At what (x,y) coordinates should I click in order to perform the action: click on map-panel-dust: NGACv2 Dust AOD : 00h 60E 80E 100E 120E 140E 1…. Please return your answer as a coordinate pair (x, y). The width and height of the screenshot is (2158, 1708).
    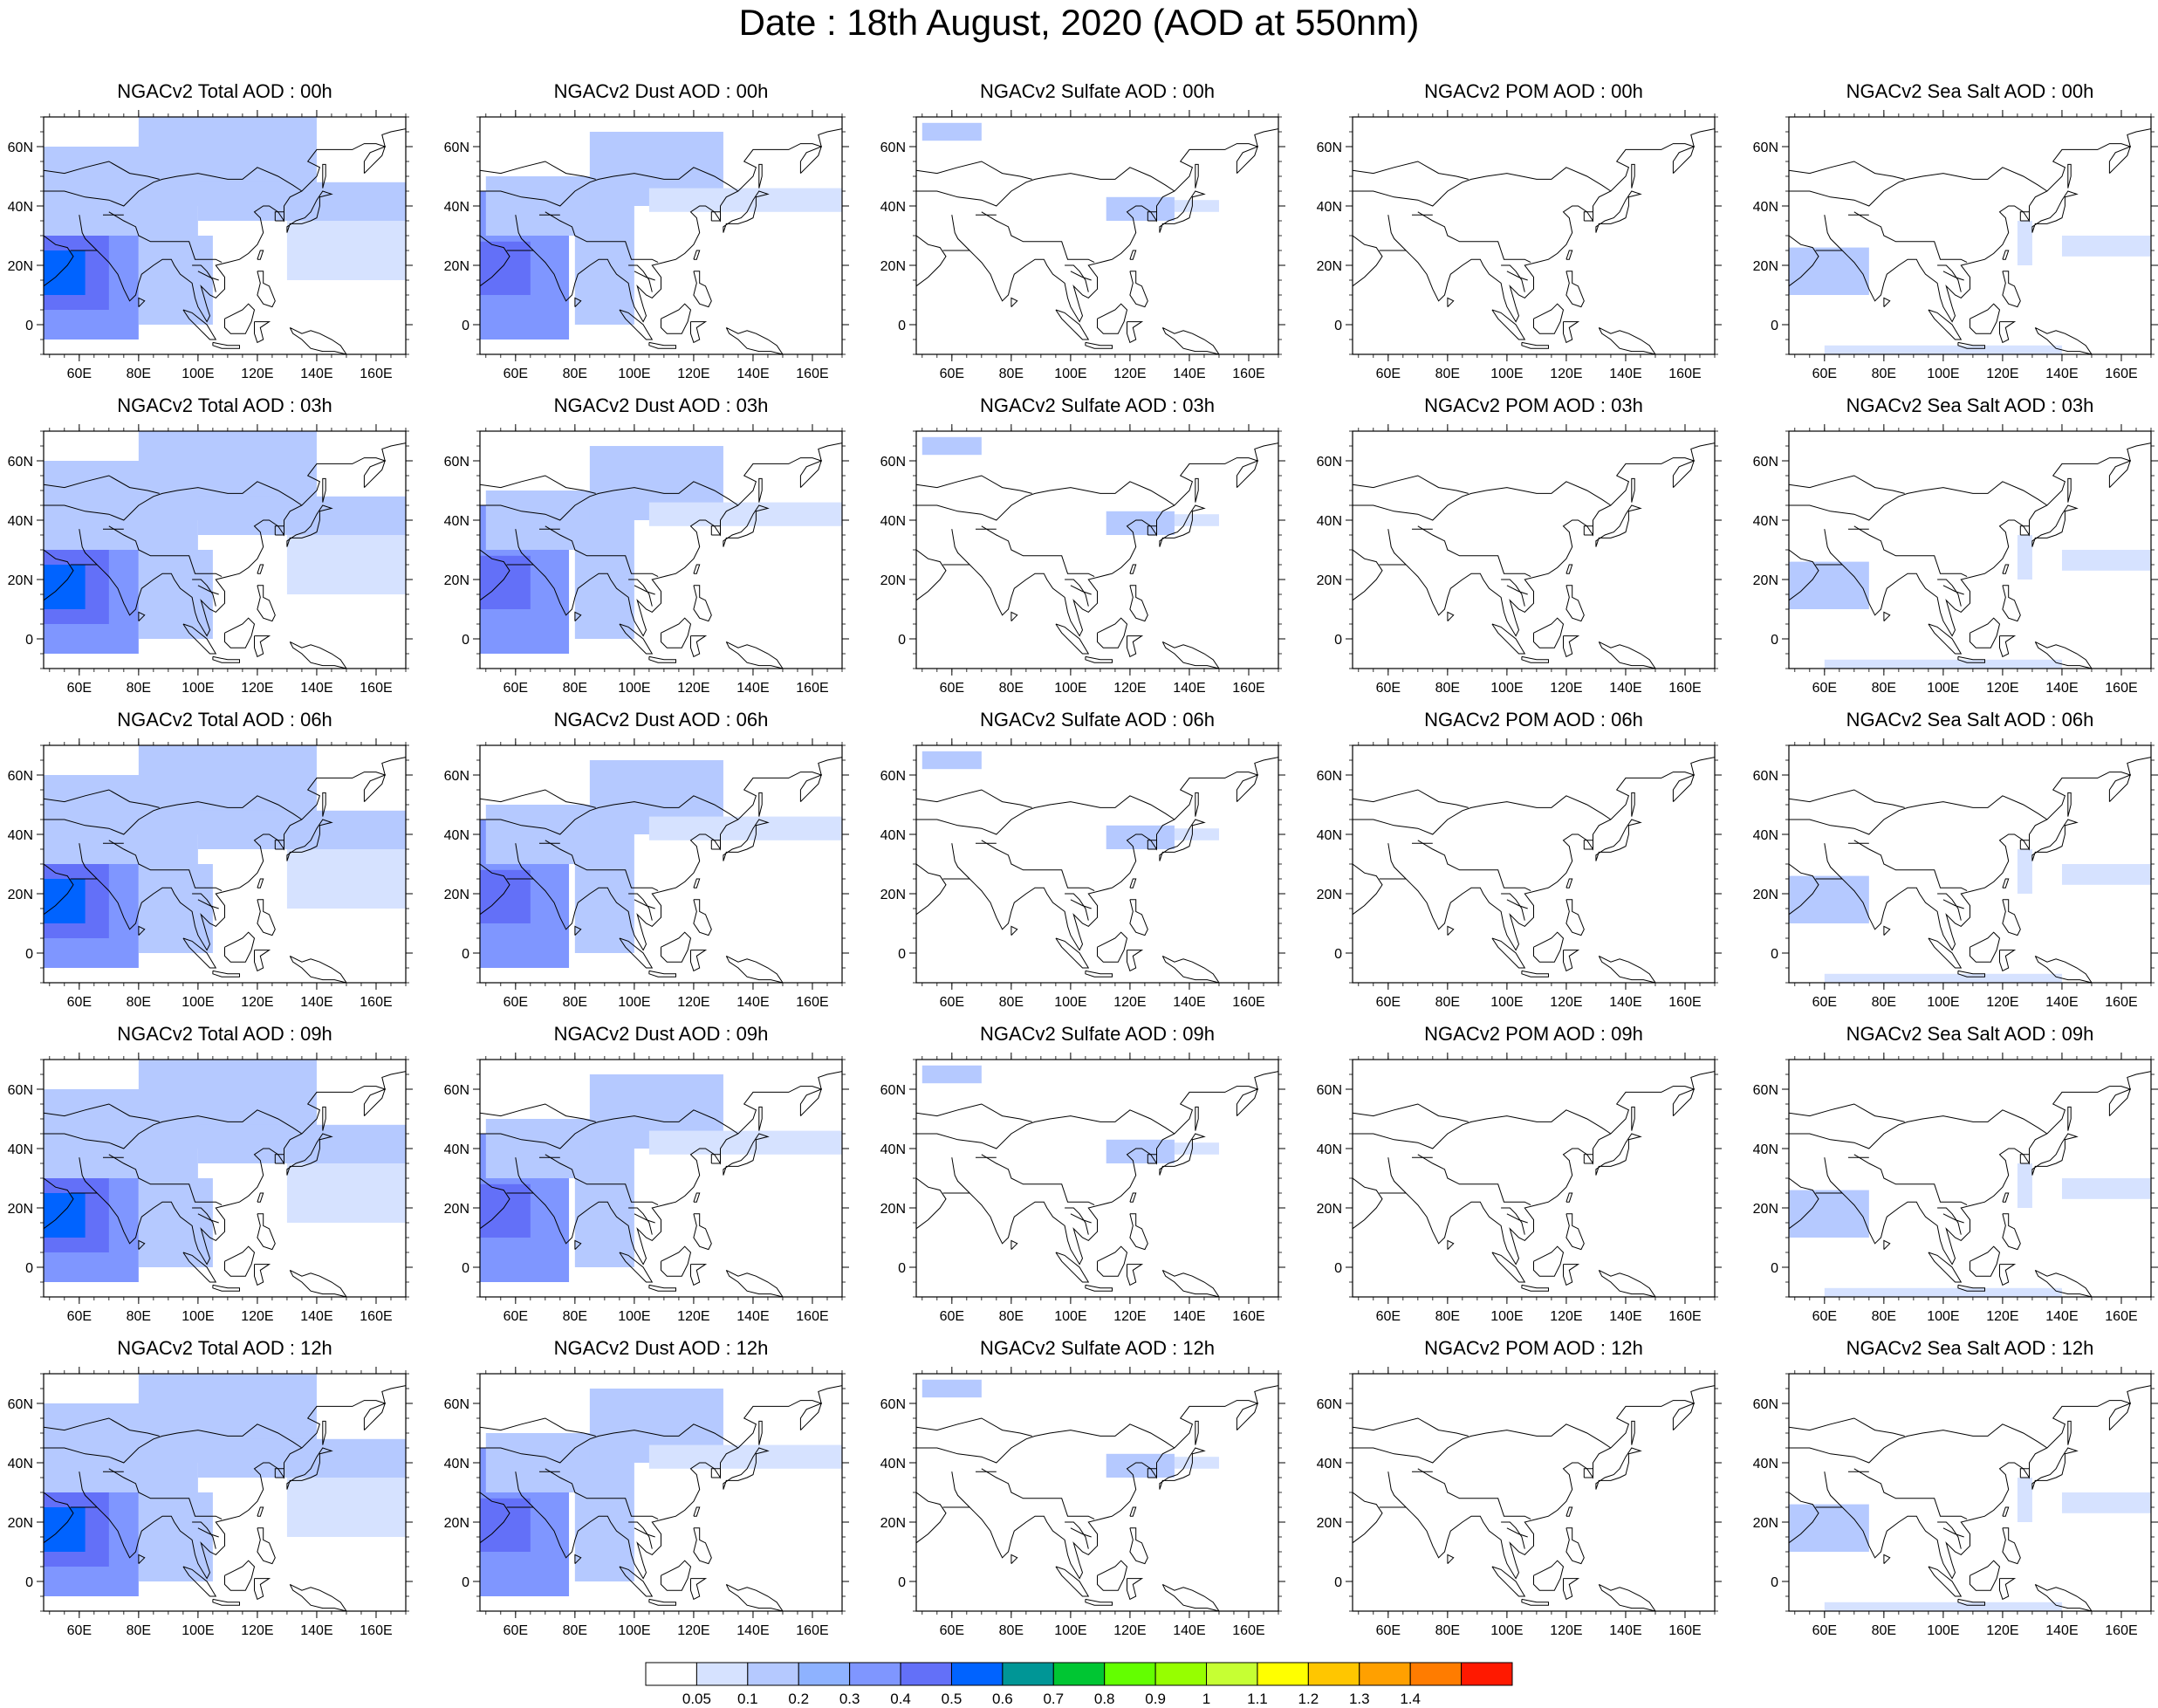
    Looking at the image, I should click on (642, 233).